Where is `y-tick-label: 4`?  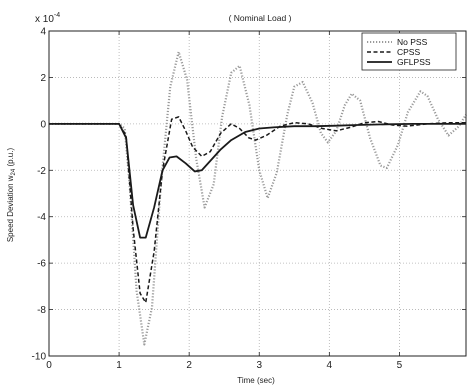 y-tick-label: 4 is located at coordinates (43, 32).